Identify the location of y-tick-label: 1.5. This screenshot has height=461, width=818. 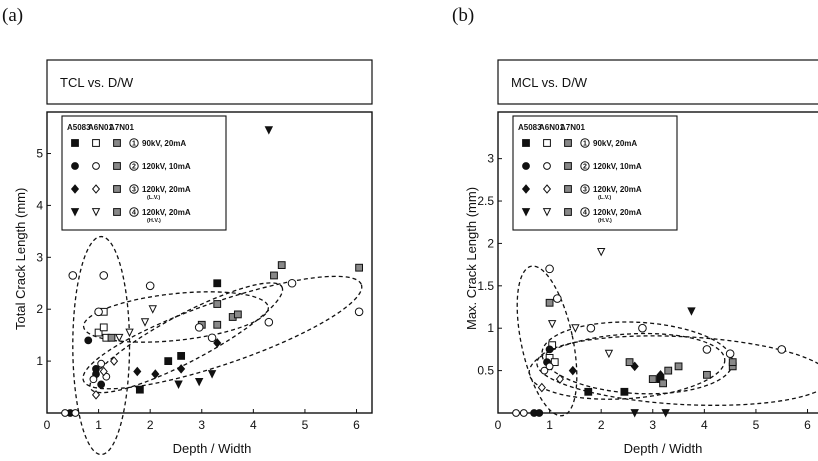
(485, 286).